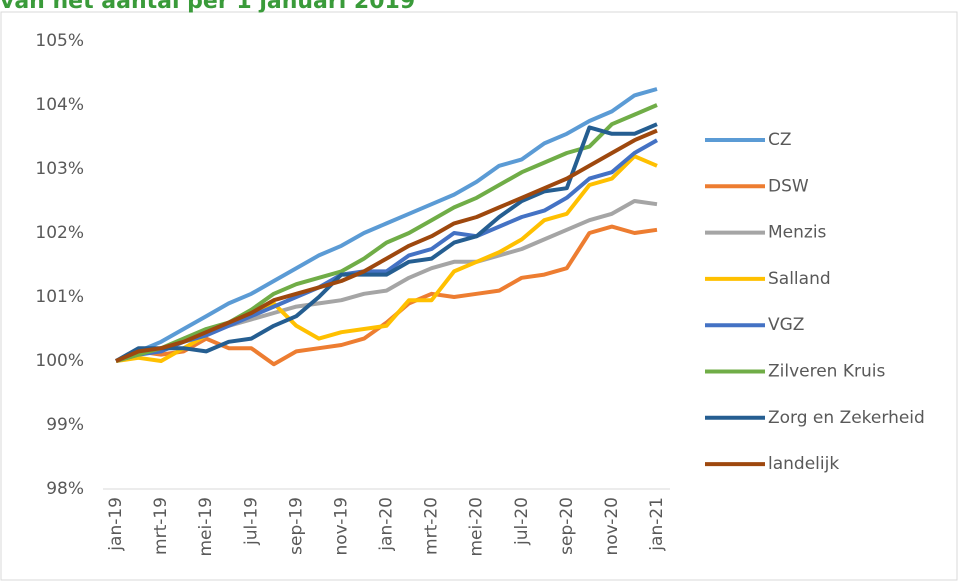 The width and height of the screenshot is (959, 582). I want to click on x-tick-label: mei-19, so click(206, 527).